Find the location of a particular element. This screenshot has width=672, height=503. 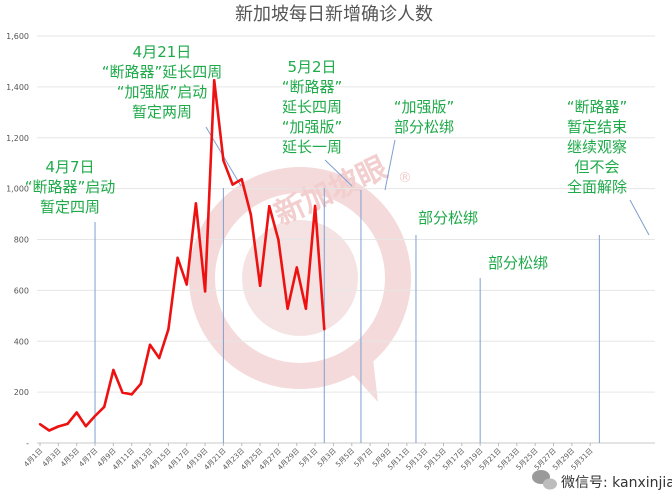

y-tick-label: 1,400 is located at coordinates (17, 87).